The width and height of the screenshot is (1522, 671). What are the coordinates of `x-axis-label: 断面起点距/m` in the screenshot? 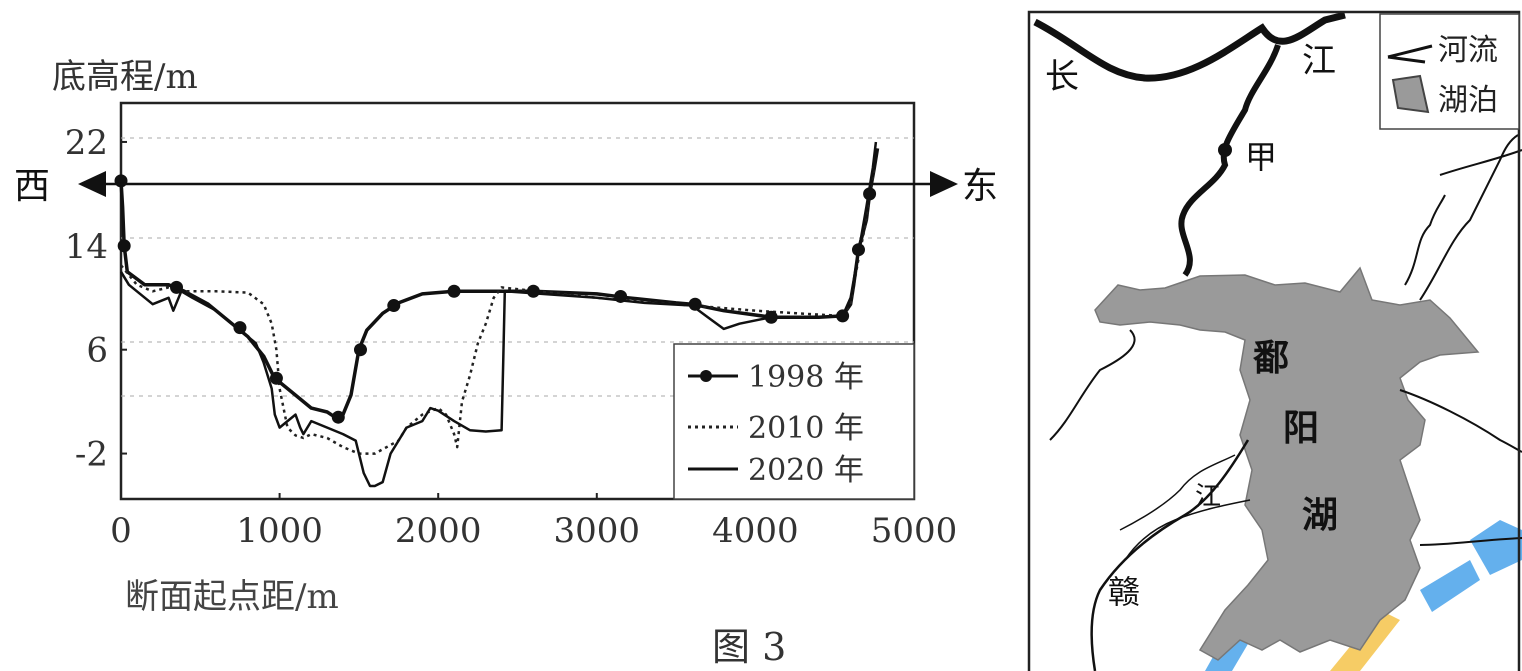 It's located at (232, 597).